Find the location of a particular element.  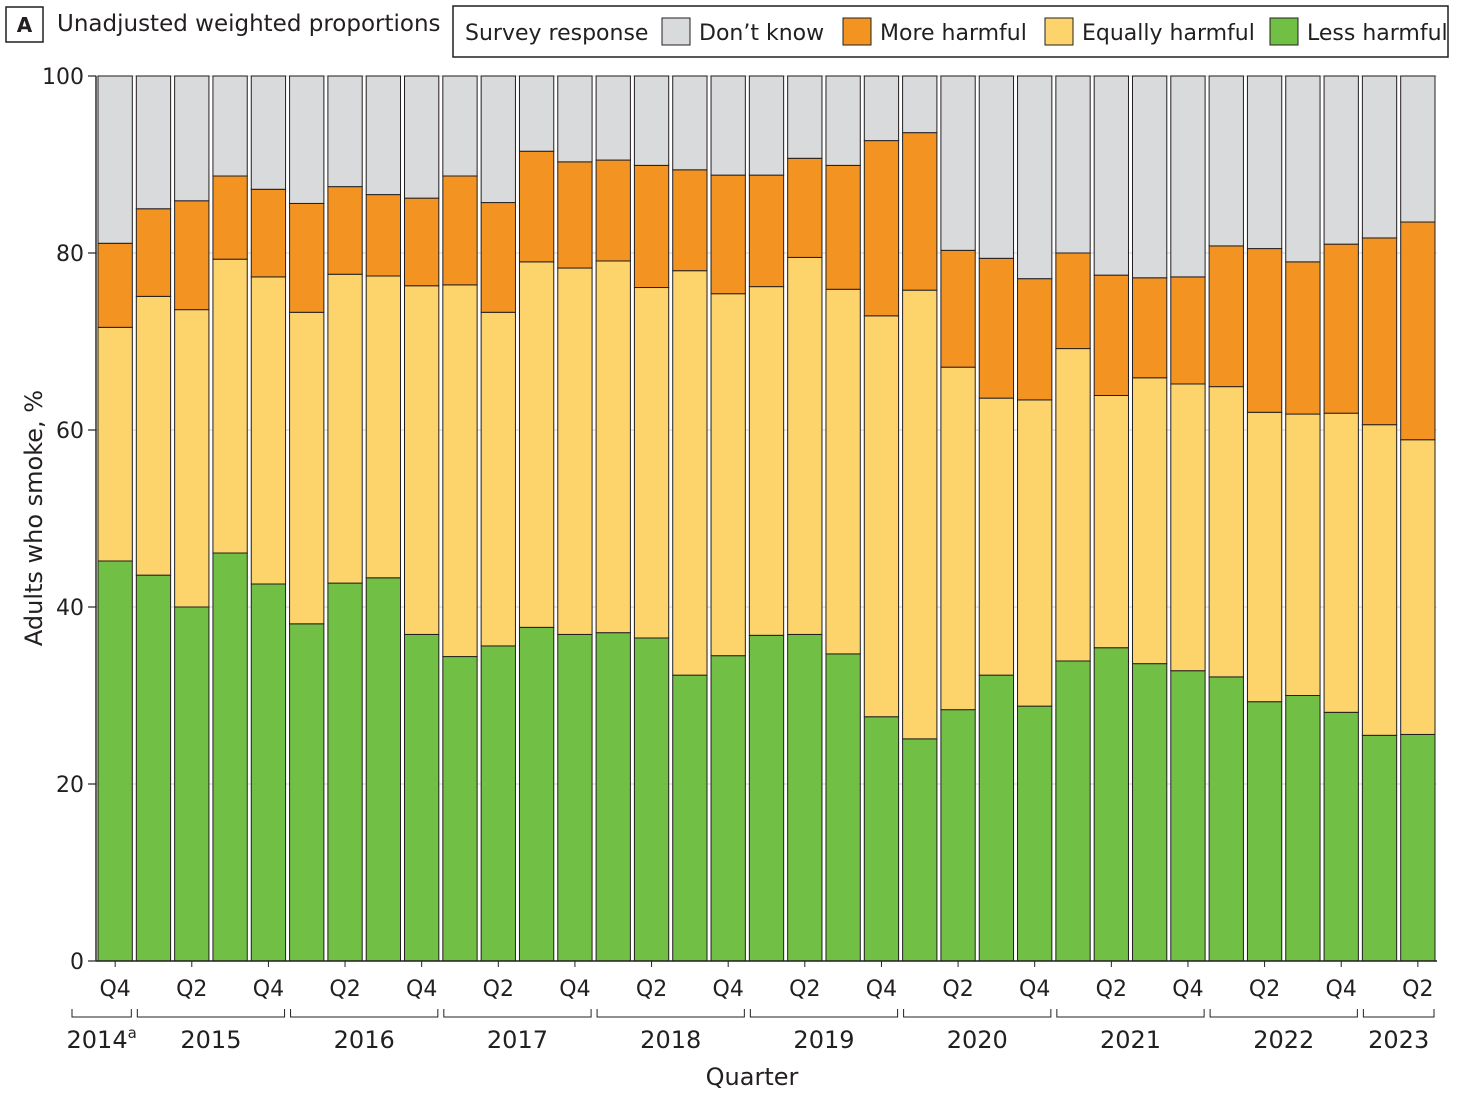

bar-segment-dont_know-2016-q3 is located at coordinates (383, 135).